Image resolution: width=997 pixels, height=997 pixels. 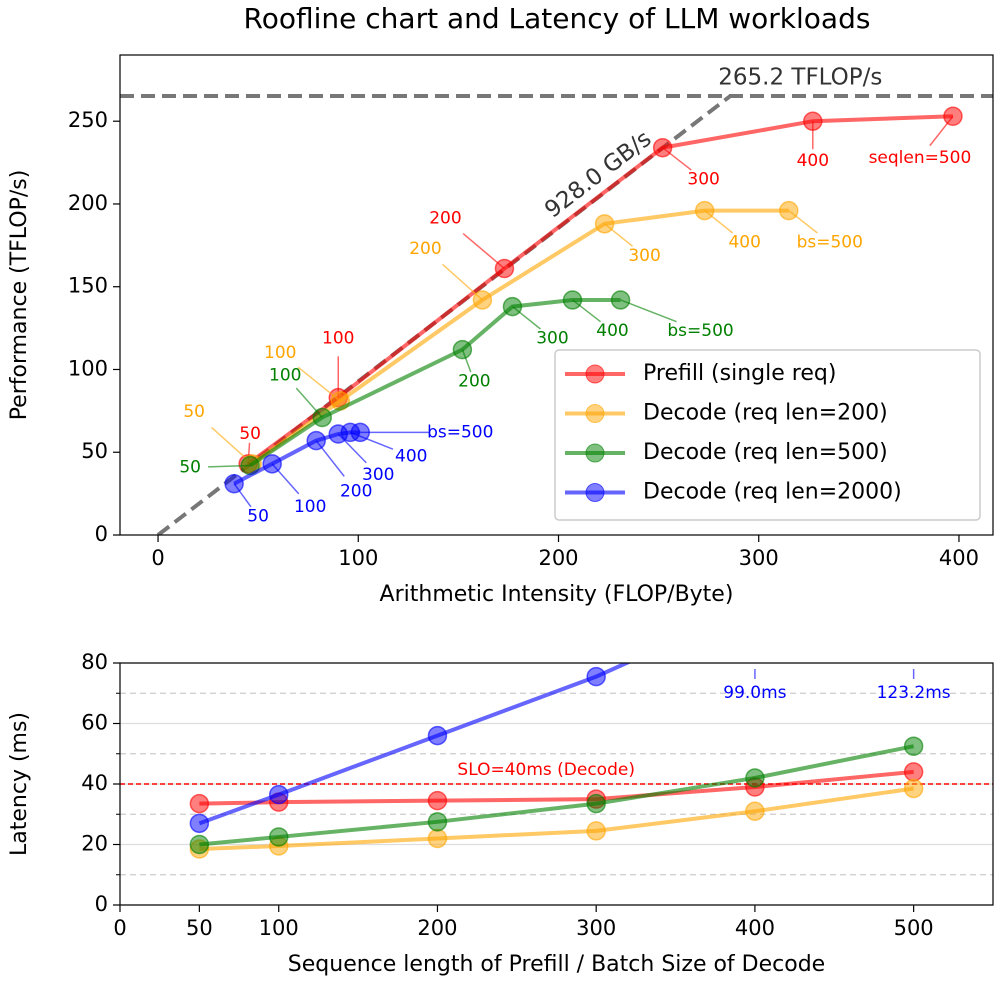 I want to click on x-axis-label: Arithmetic Intensity (FLOP/Byte), so click(x=557, y=594).